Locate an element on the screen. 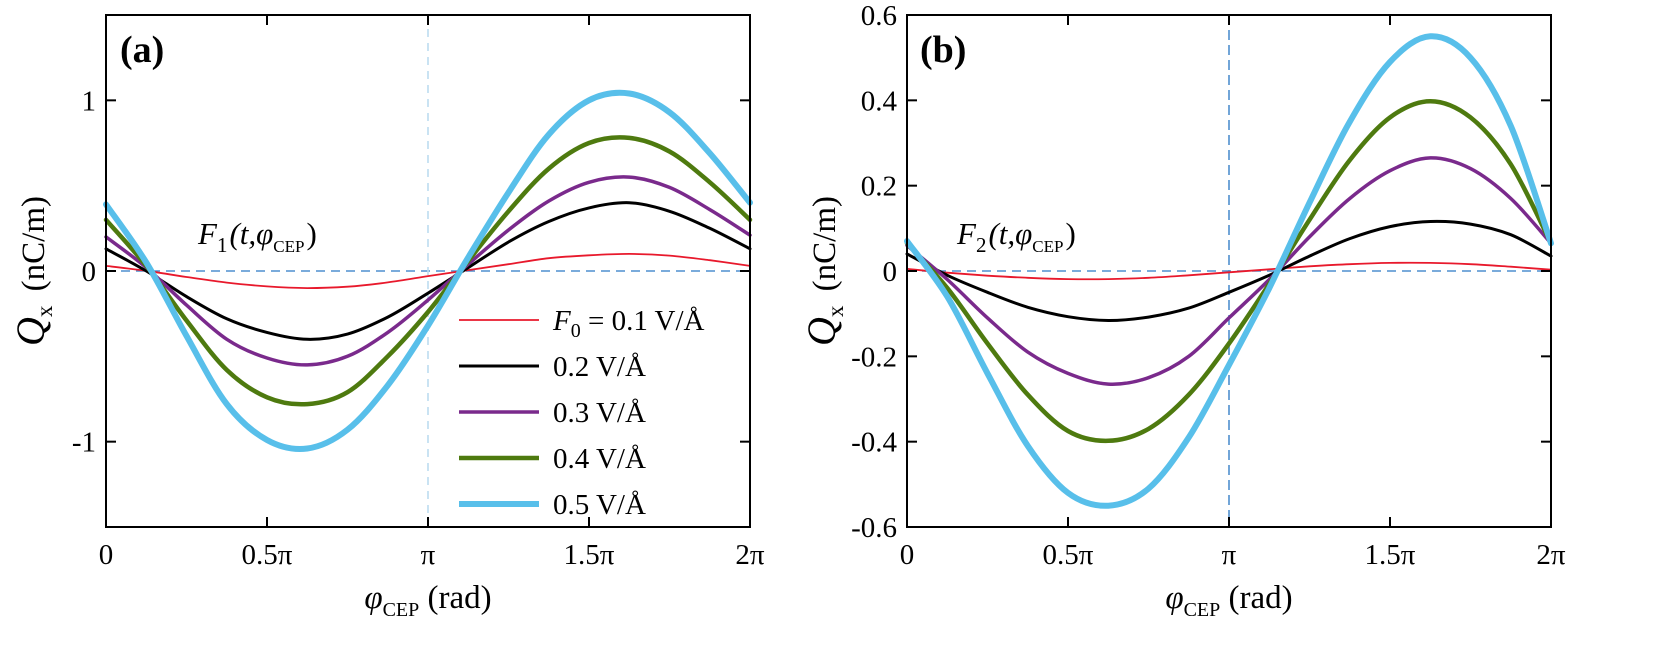 The width and height of the screenshot is (1664, 663). legend-label: F0 = 0.1 V/Å is located at coordinates (628, 323).